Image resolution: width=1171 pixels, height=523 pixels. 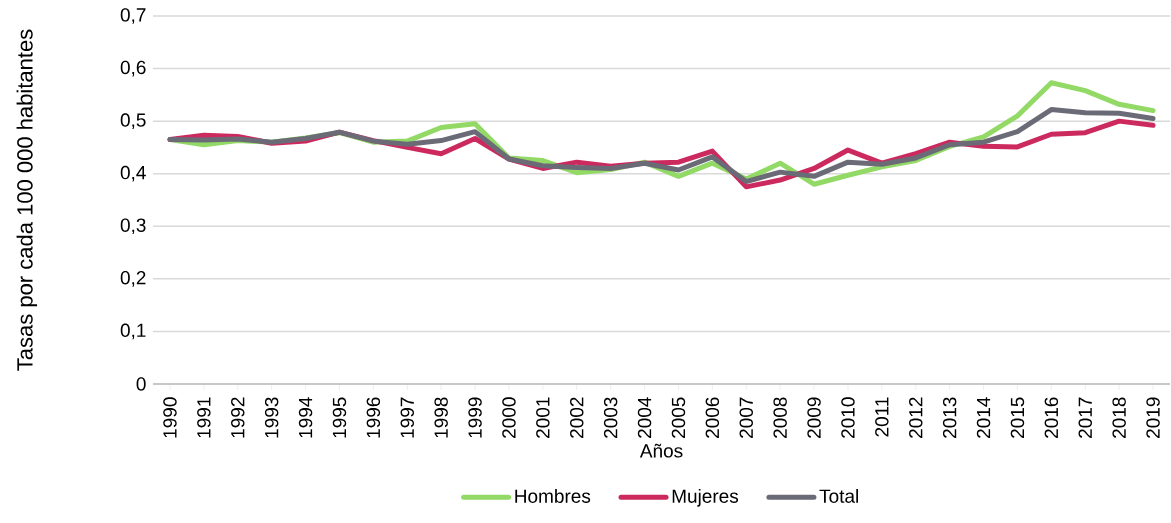 I want to click on x-tick-label: 1999, so click(x=475, y=417).